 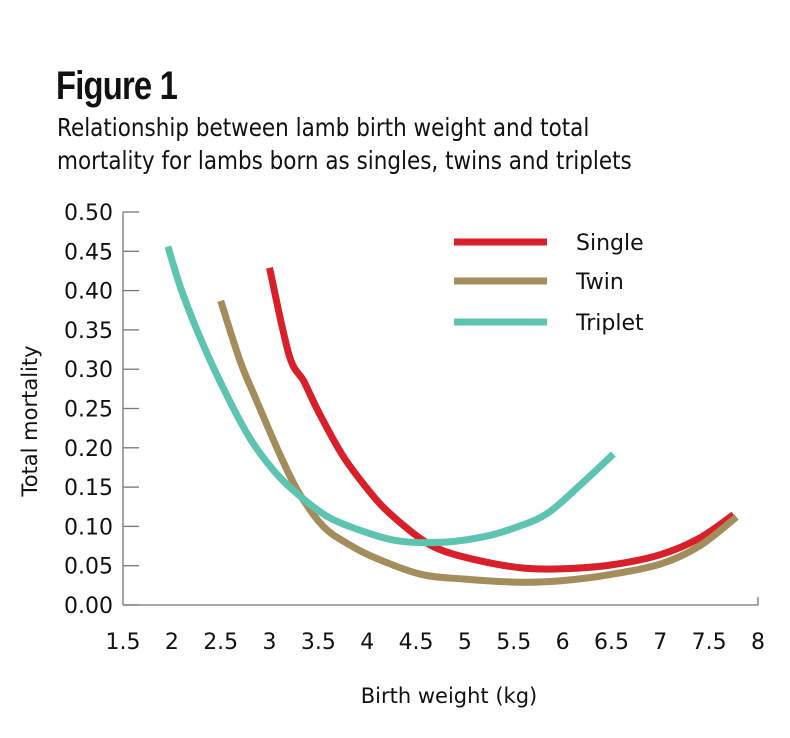 What do you see at coordinates (117, 86) in the screenshot?
I see `figure-title: Figure 1` at bounding box center [117, 86].